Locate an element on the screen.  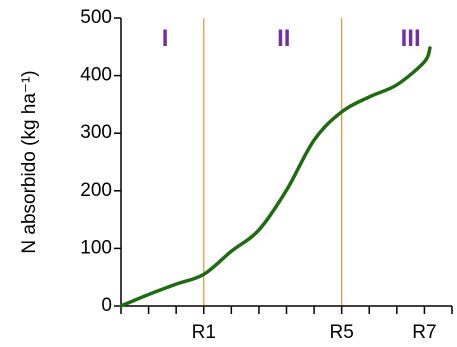
x-tick-label: R5 is located at coordinates (342, 332).